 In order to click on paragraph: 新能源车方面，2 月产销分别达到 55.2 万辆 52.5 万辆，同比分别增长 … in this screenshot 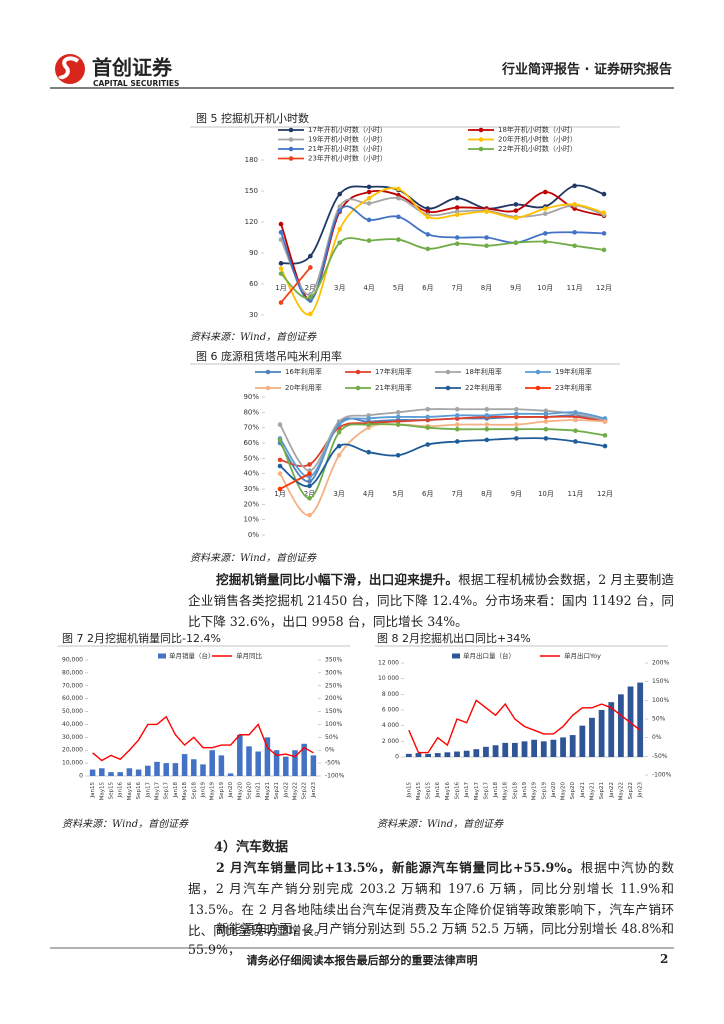, I will do `click(431, 939)`.